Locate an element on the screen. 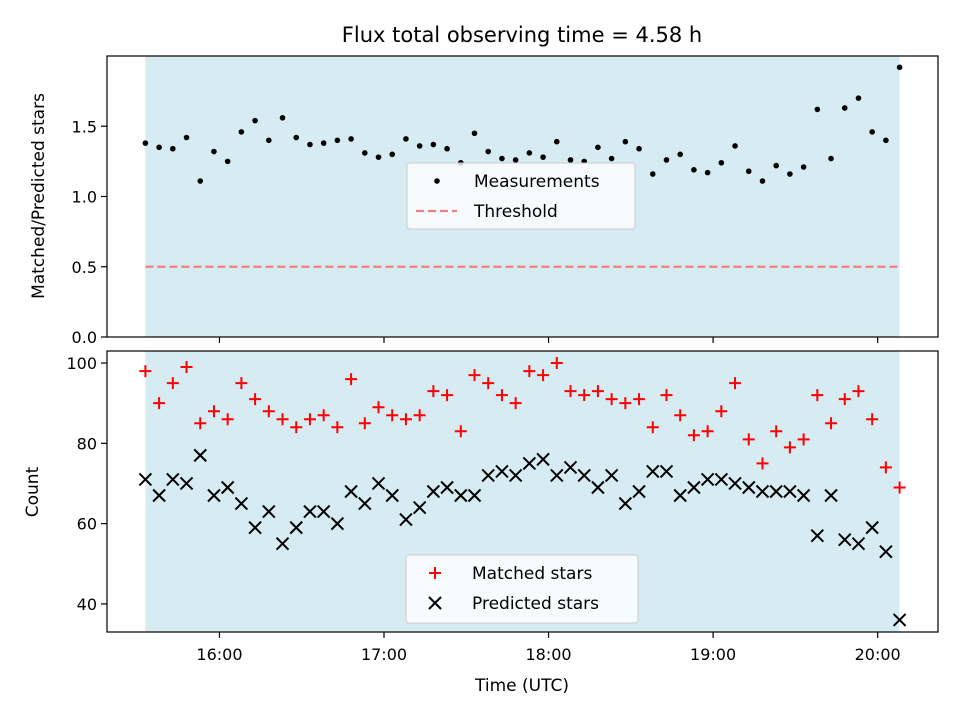 The image size is (960, 720). bottom-legend-box is located at coordinates (522, 589).